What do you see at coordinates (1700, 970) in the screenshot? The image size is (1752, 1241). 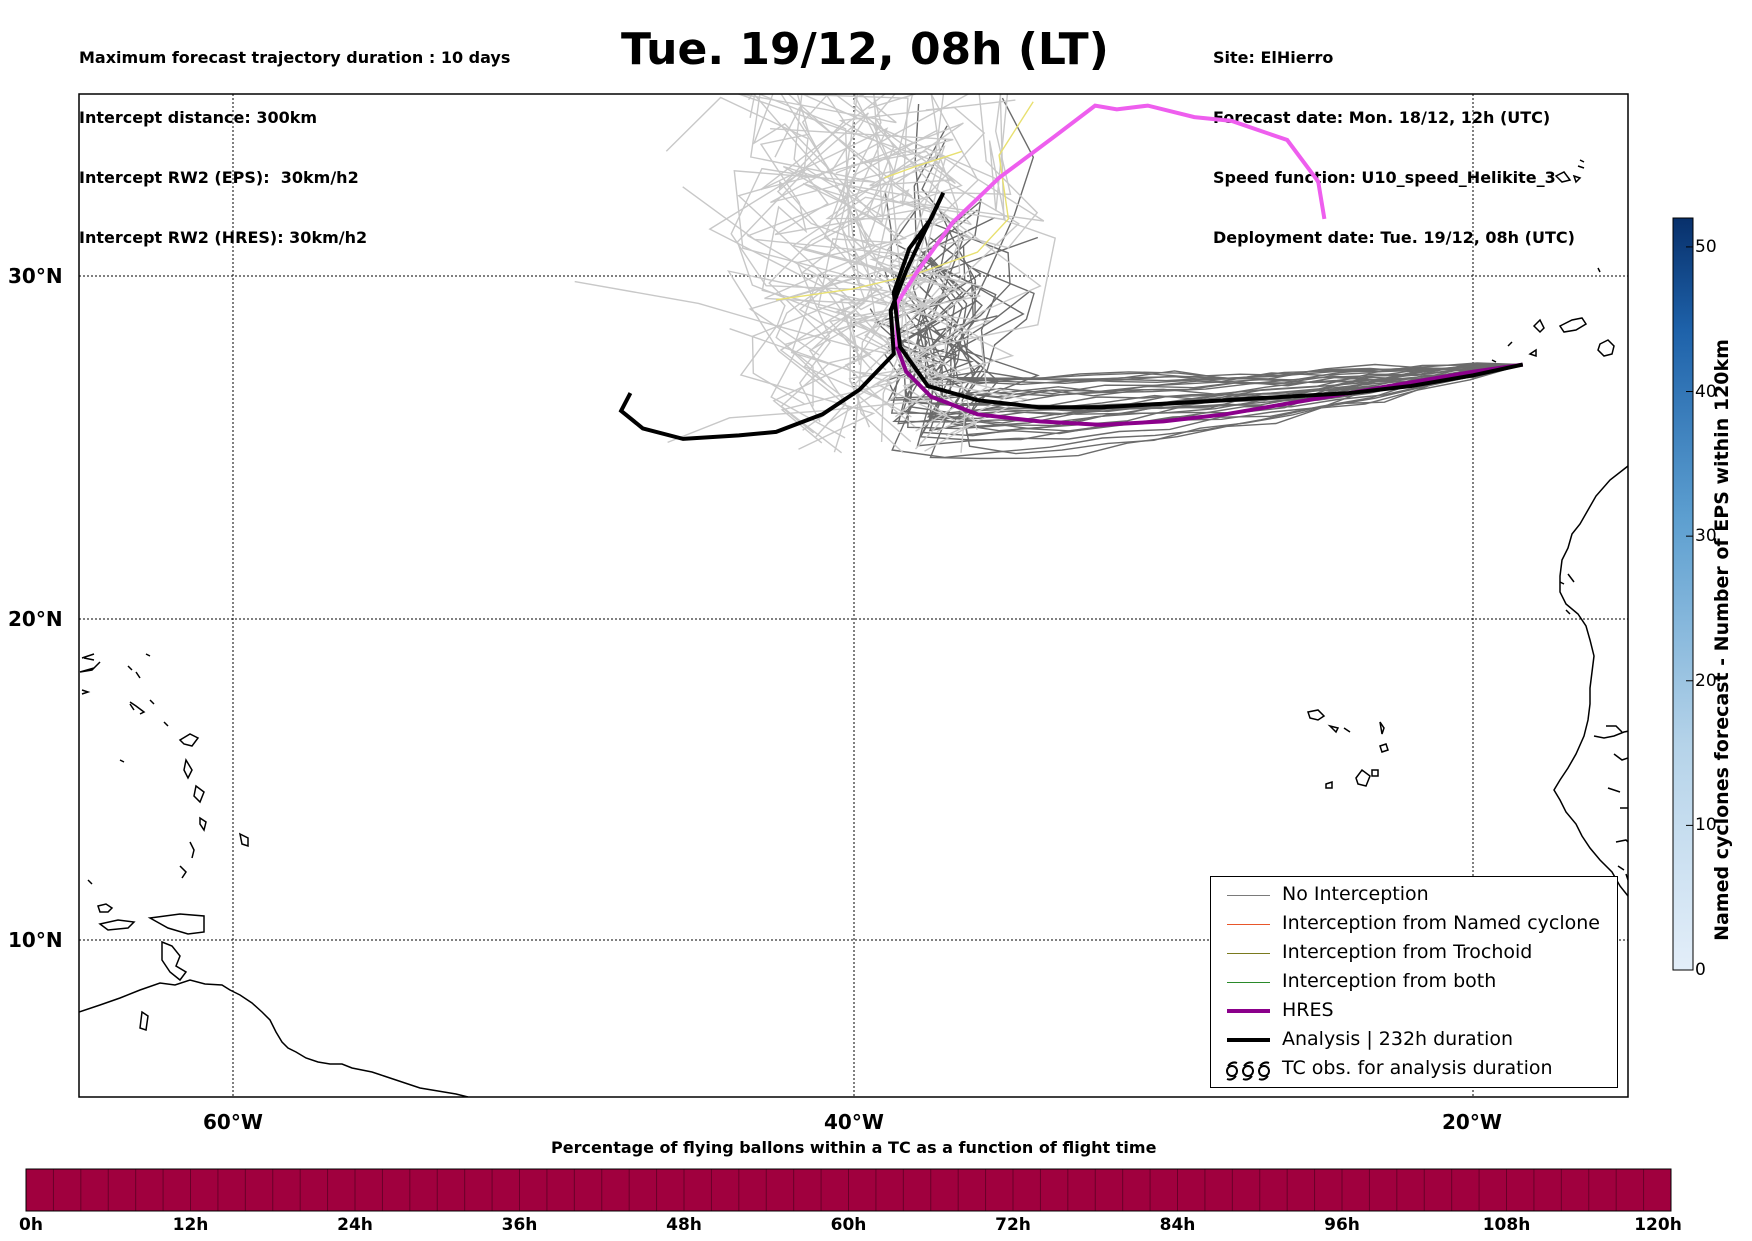 I see `colorbar-tick-0: 0` at bounding box center [1700, 970].